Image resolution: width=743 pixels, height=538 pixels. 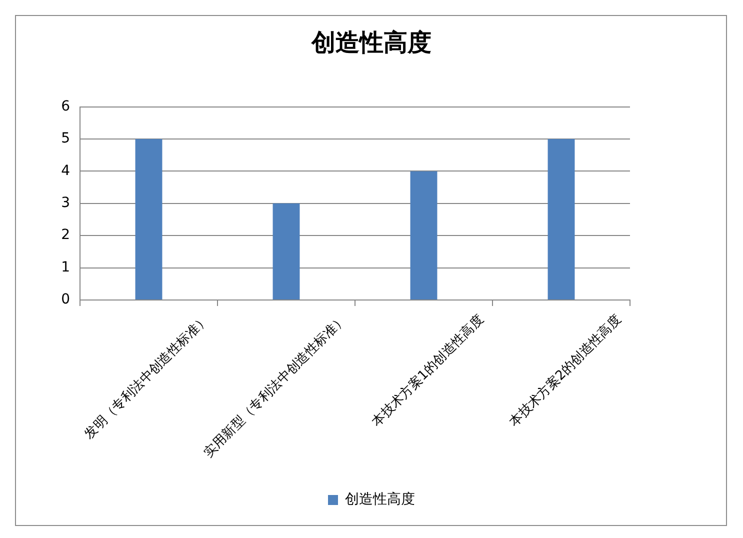 What do you see at coordinates (427, 370) in the screenshot?
I see `x-tick-label: 本技术方案1的创造性高度` at bounding box center [427, 370].